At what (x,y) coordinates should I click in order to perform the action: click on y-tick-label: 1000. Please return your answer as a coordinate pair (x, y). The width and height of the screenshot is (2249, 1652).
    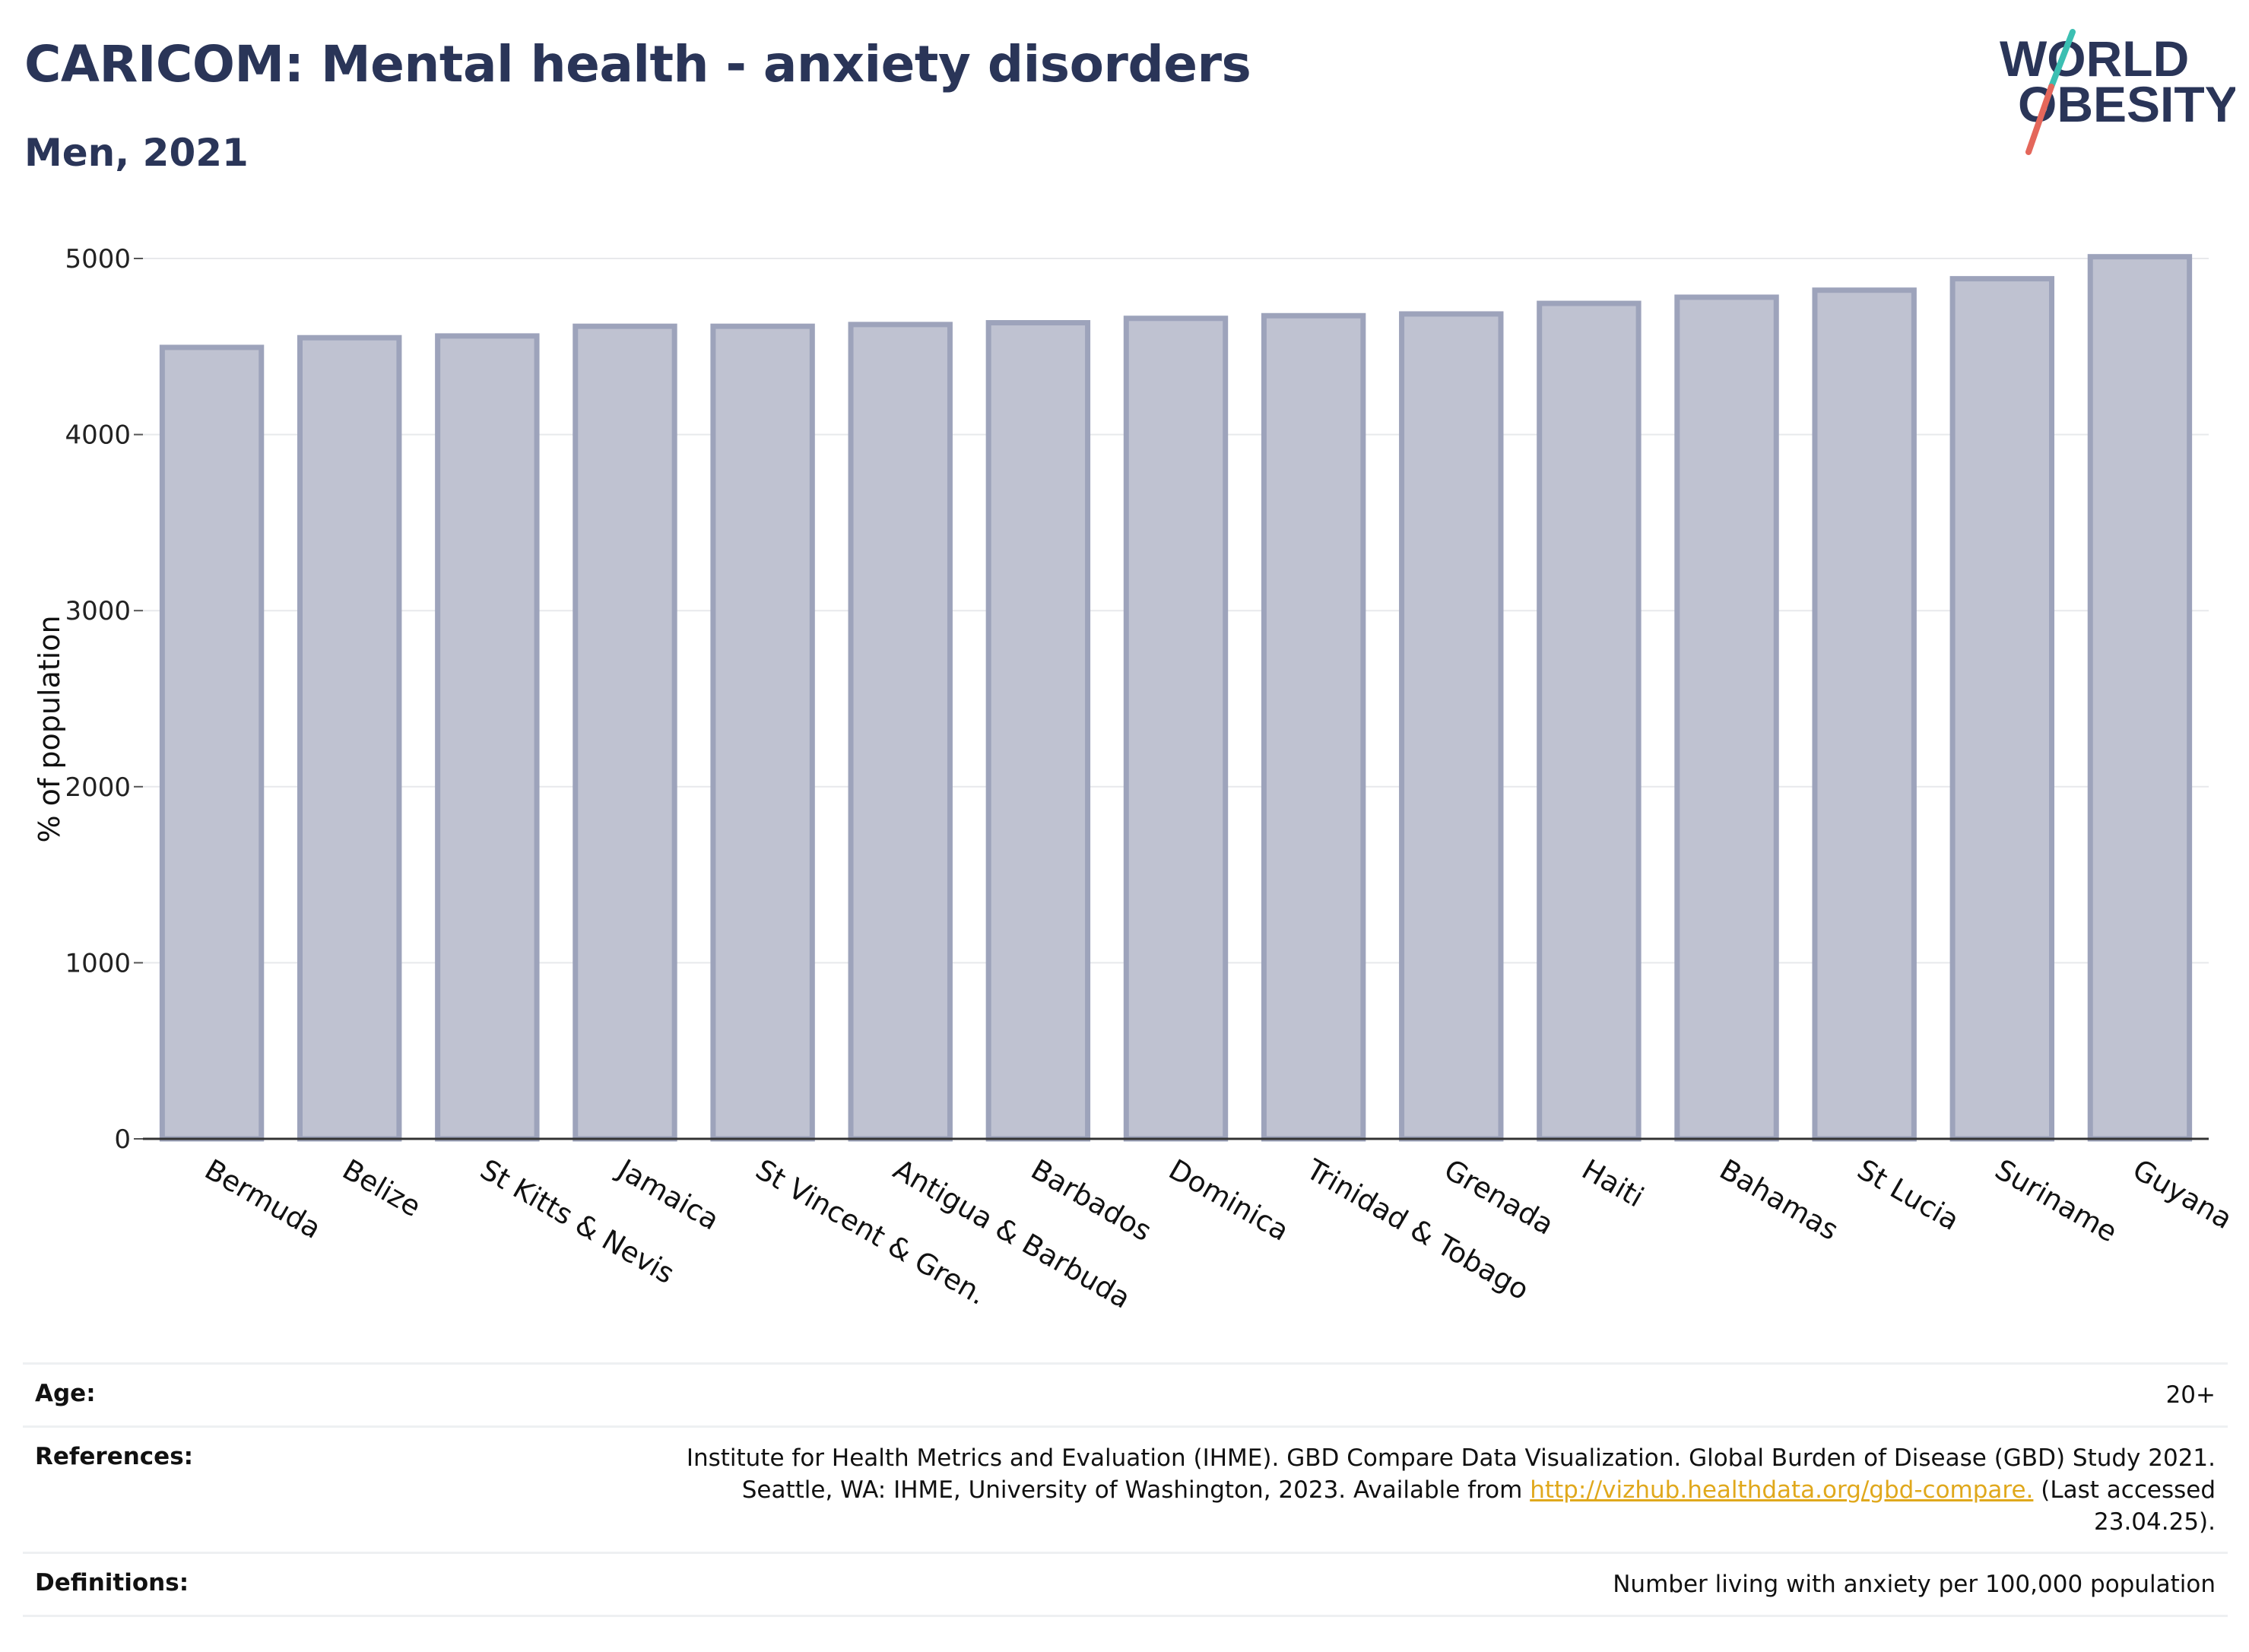
    Looking at the image, I should click on (98, 963).